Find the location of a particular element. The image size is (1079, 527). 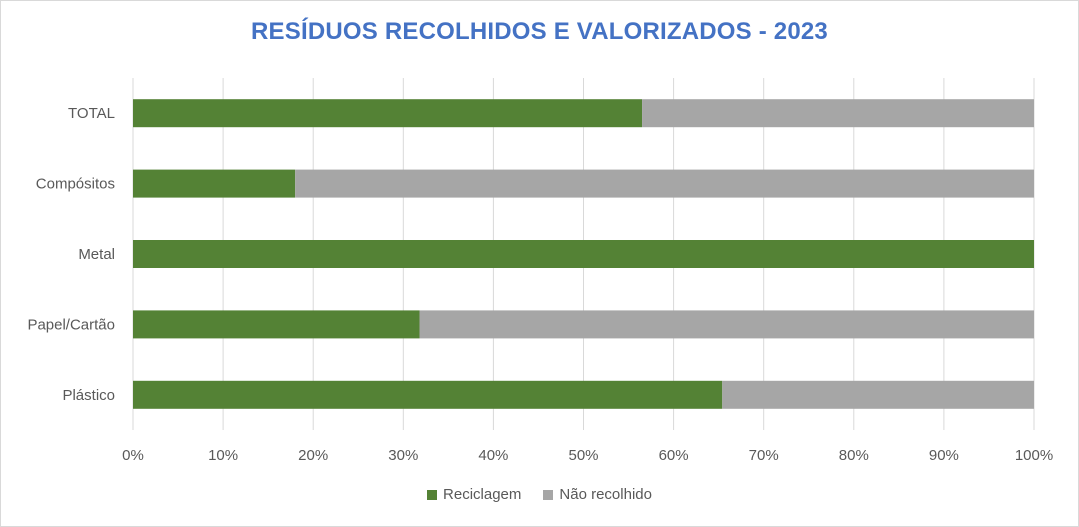

legend-label-nao-recolhido: Não recolhido is located at coordinates (605, 494).